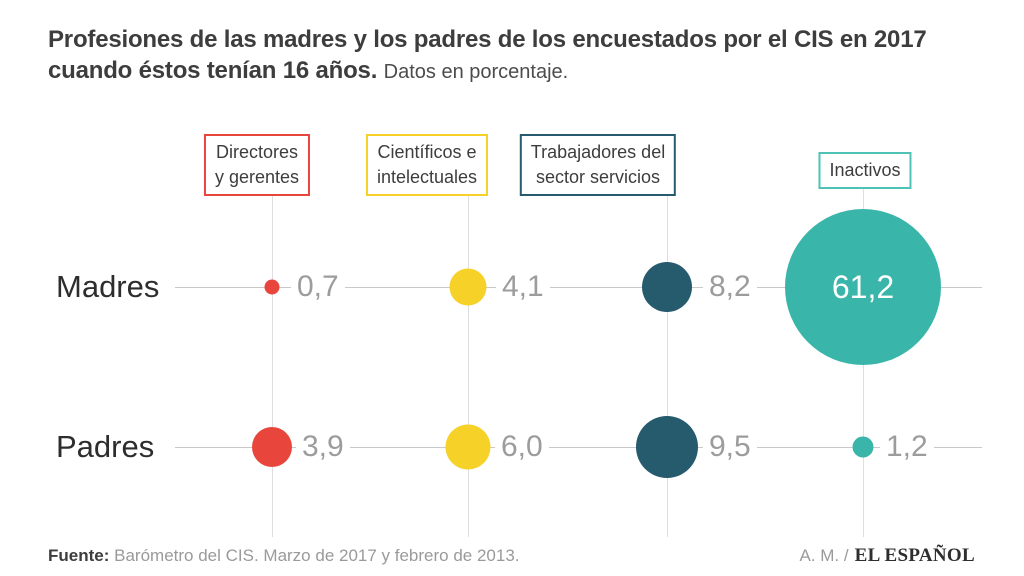 This screenshot has height=576, width=1024. What do you see at coordinates (476, 72) in the screenshot?
I see `chart-subtitle: Datos en porcentaje.` at bounding box center [476, 72].